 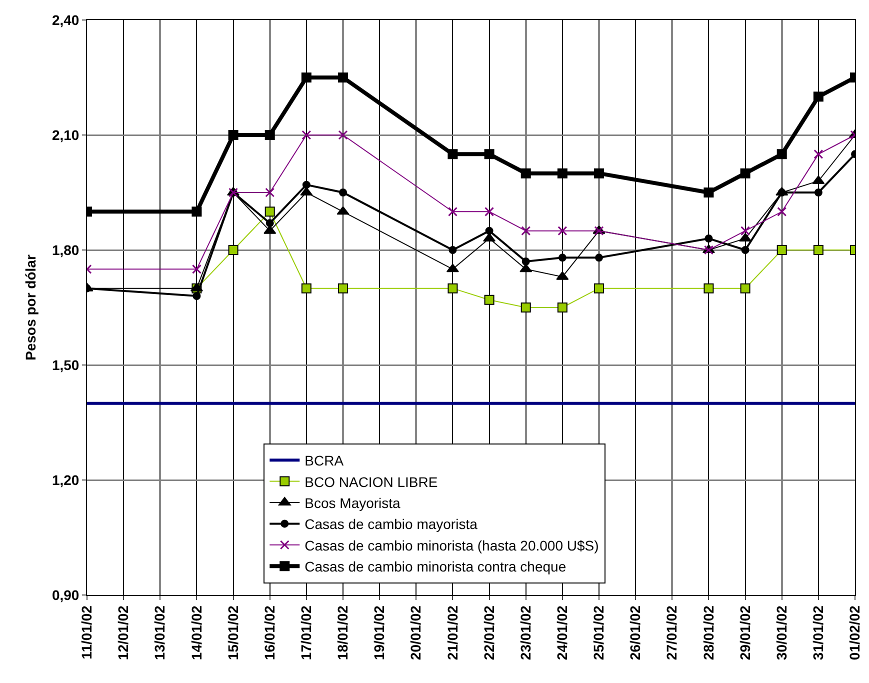 I want to click on legend-label: BCO NACION LIBRE, so click(x=371, y=482).